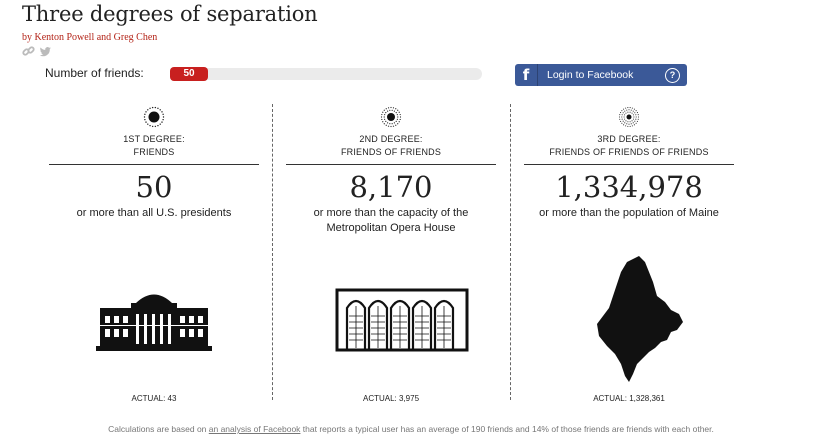  Describe the element at coordinates (590, 75) in the screenshot. I see `facebook-login-label: Login to Facebook` at that location.